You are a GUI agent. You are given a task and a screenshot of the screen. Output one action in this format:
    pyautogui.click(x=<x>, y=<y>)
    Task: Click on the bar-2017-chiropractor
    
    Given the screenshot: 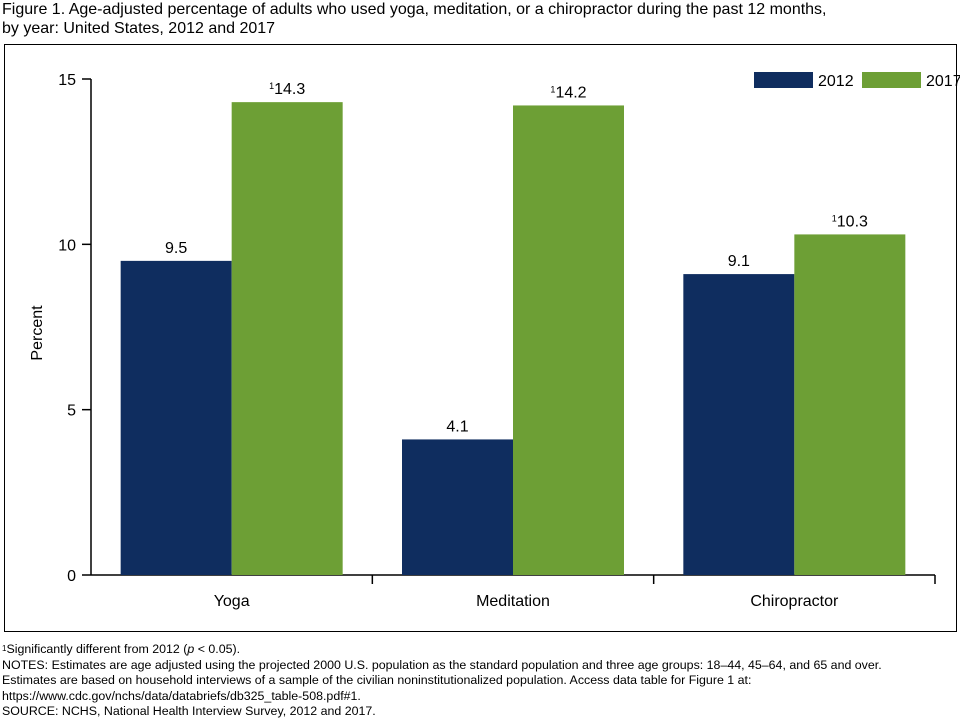 What is the action you would take?
    pyautogui.click(x=850, y=404)
    